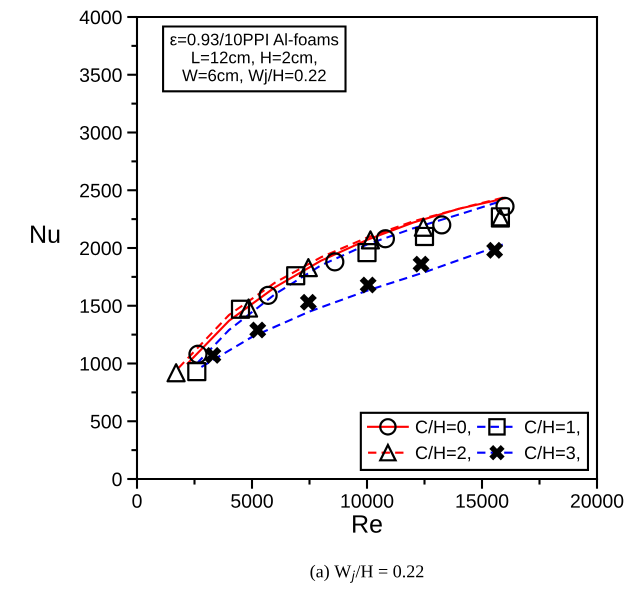  Describe the element at coordinates (137, 501) in the screenshot. I see `x-tick-label: 0` at that location.